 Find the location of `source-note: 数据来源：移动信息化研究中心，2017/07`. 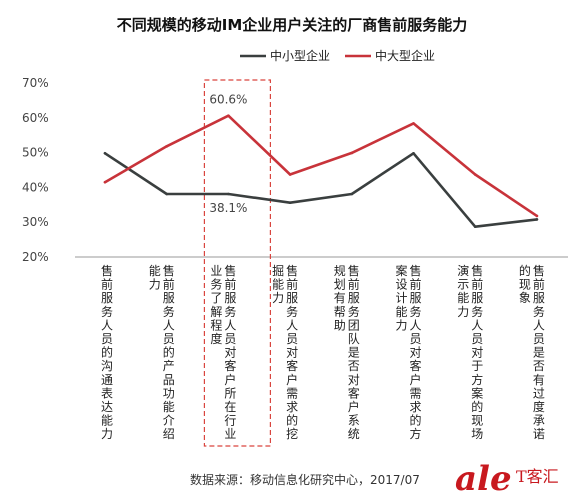

source-note: 数据来源：移动信息化研究中心，2017/07 is located at coordinates (305, 479).